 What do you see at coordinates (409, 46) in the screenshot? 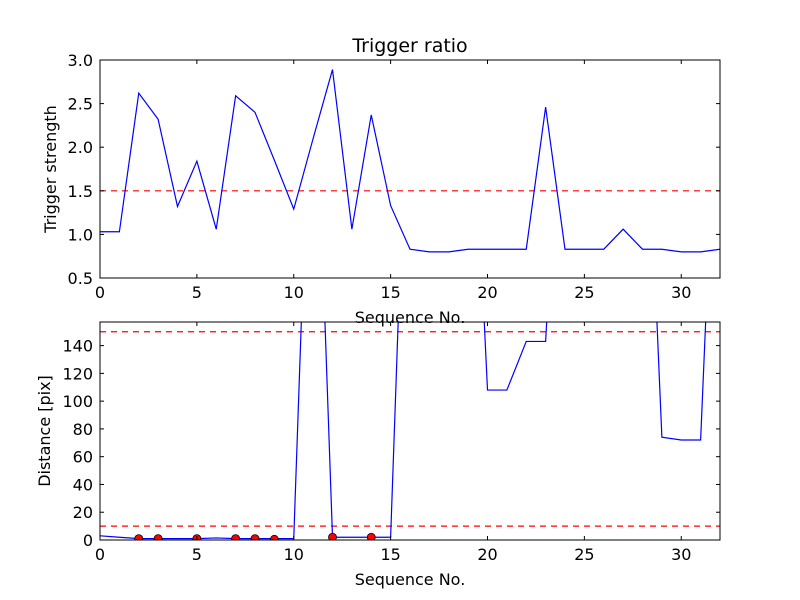
I see `chart-title: Trigger ratio` at bounding box center [409, 46].